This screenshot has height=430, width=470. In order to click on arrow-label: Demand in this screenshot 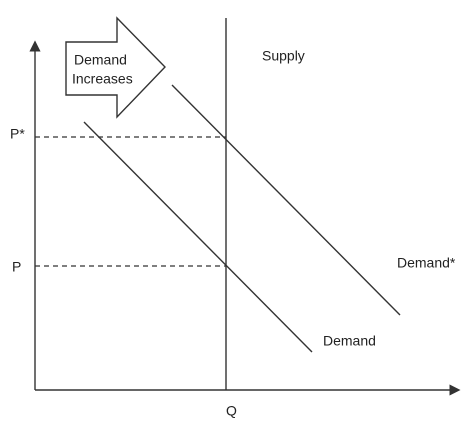, I will do `click(100, 60)`.